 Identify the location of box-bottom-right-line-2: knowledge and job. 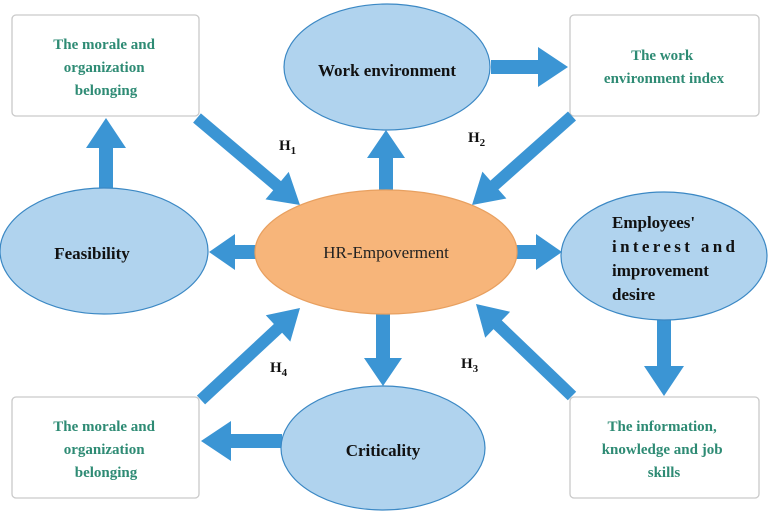
(662, 450).